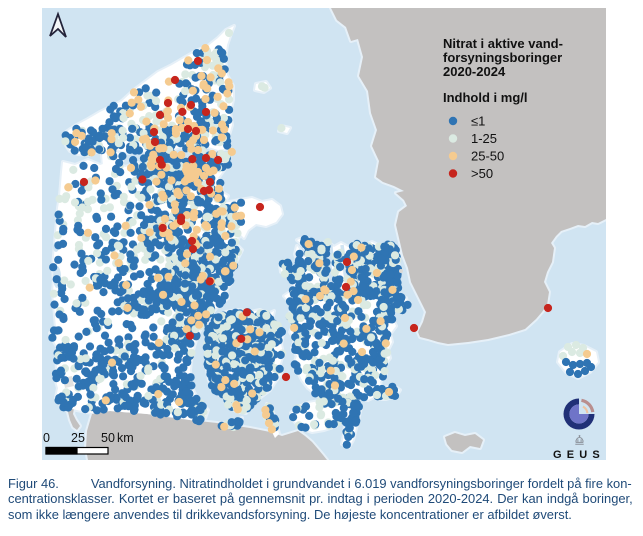  I want to click on svg-text: forsyningsboringer, so click(502, 57).